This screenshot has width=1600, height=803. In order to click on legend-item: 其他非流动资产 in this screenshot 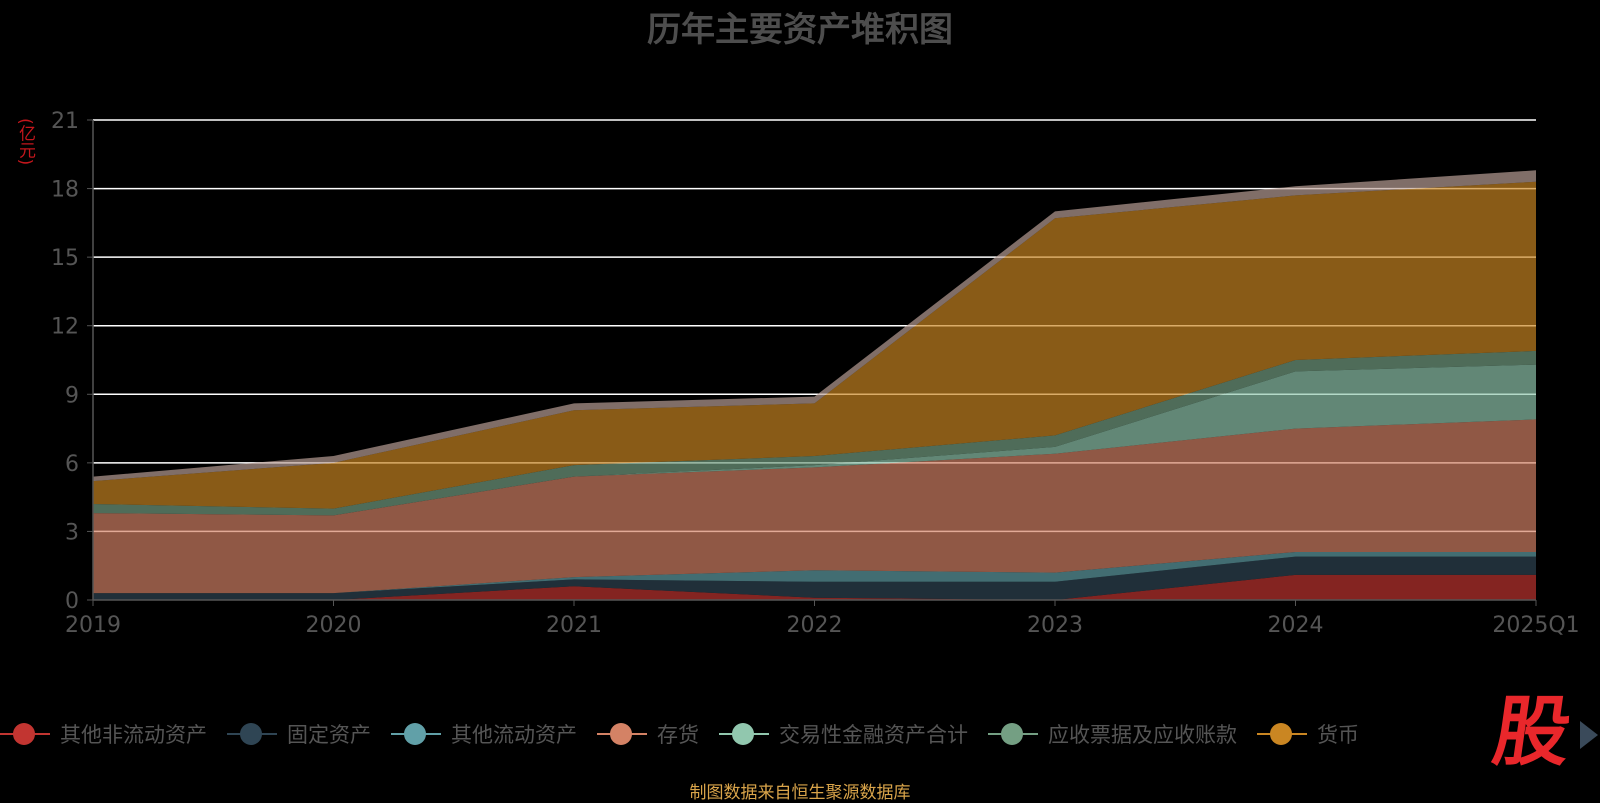, I will do `click(103, 734)`.